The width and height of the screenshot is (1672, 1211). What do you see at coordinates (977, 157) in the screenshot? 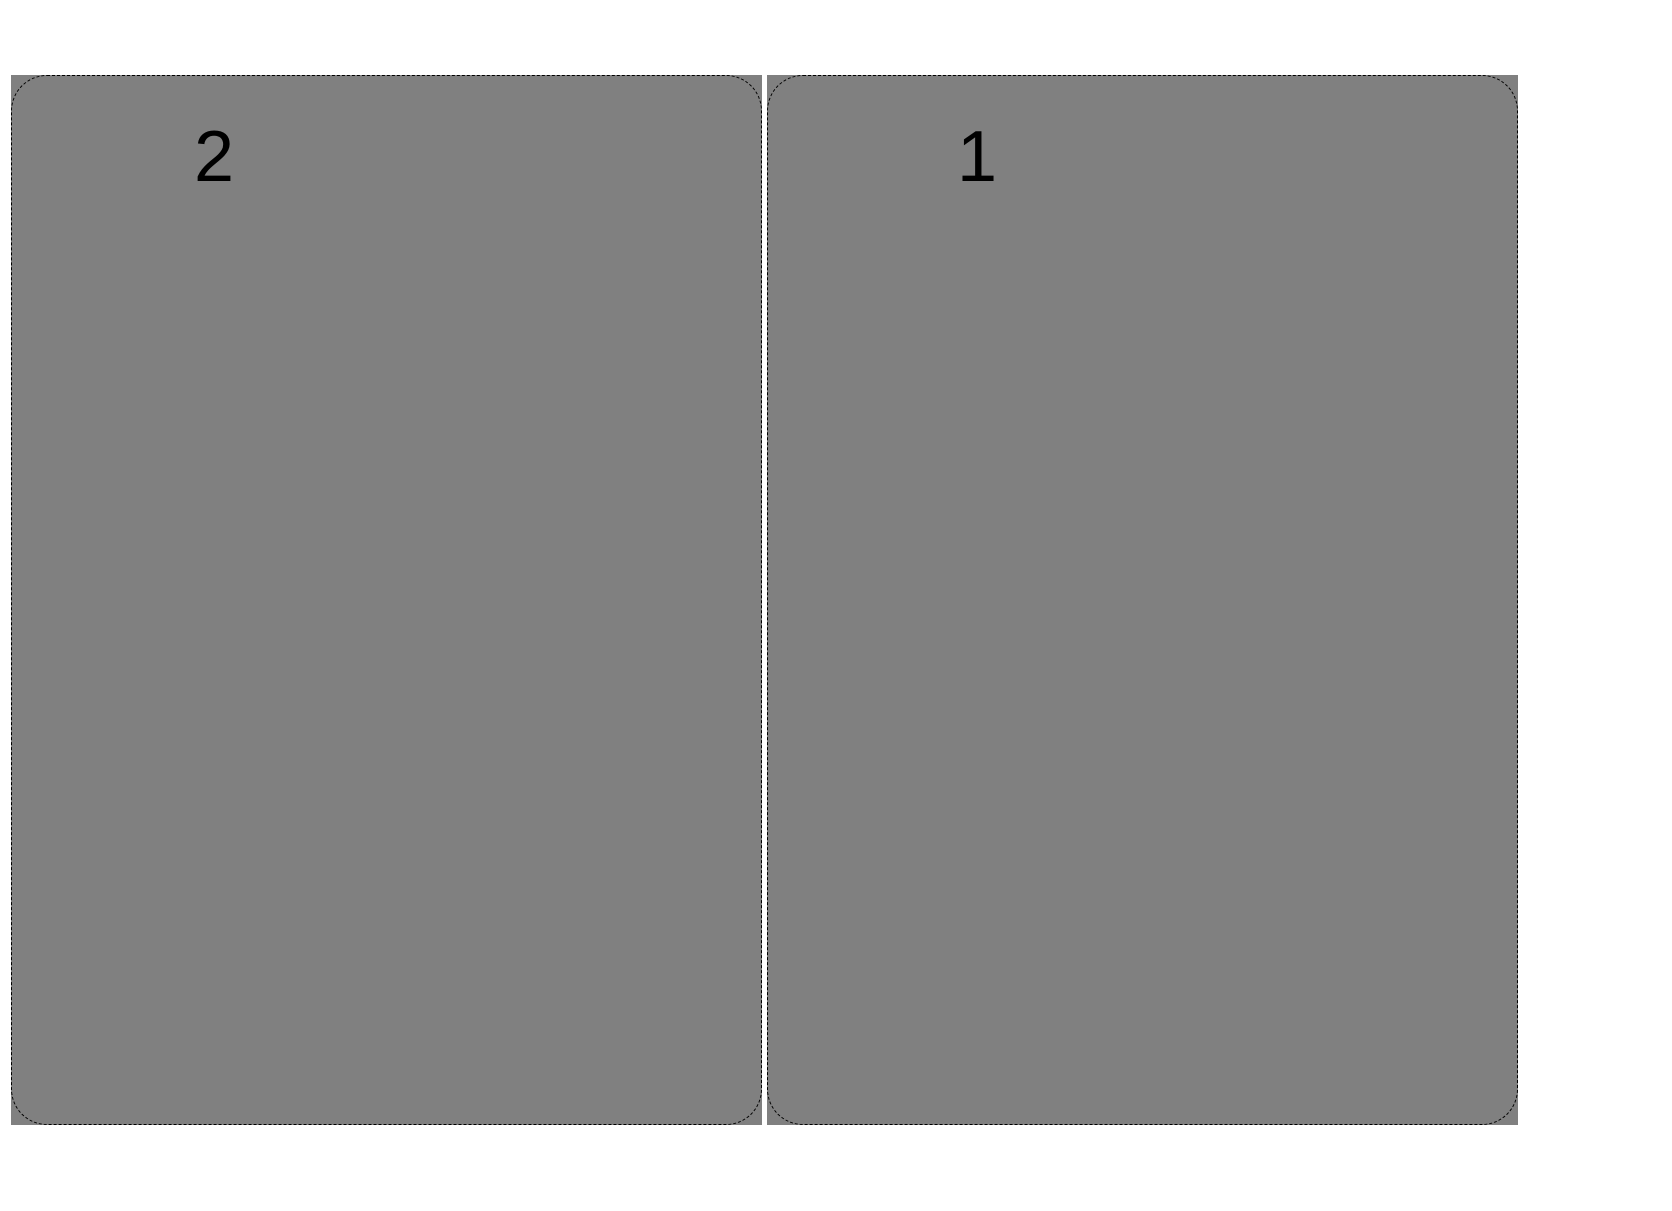
I see `panel-number: 1` at bounding box center [977, 157].